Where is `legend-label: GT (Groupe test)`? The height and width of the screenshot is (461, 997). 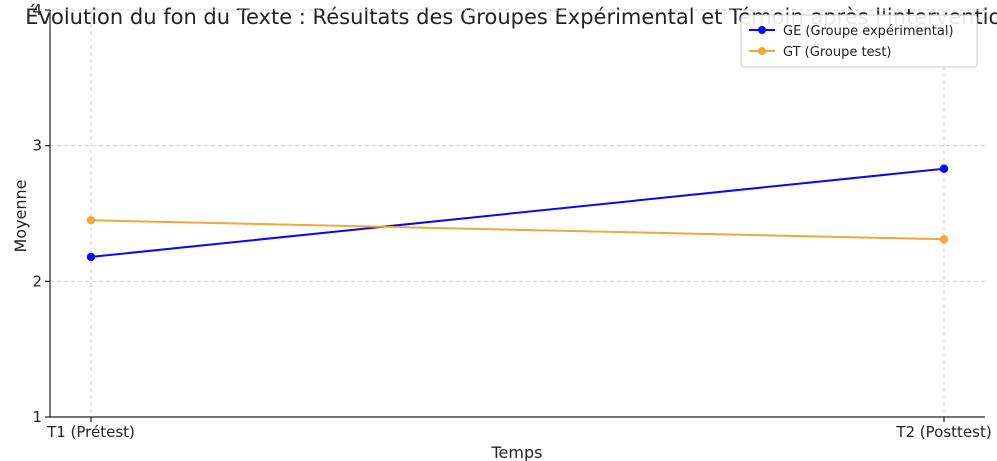 legend-label: GT (Groupe test) is located at coordinates (837, 52).